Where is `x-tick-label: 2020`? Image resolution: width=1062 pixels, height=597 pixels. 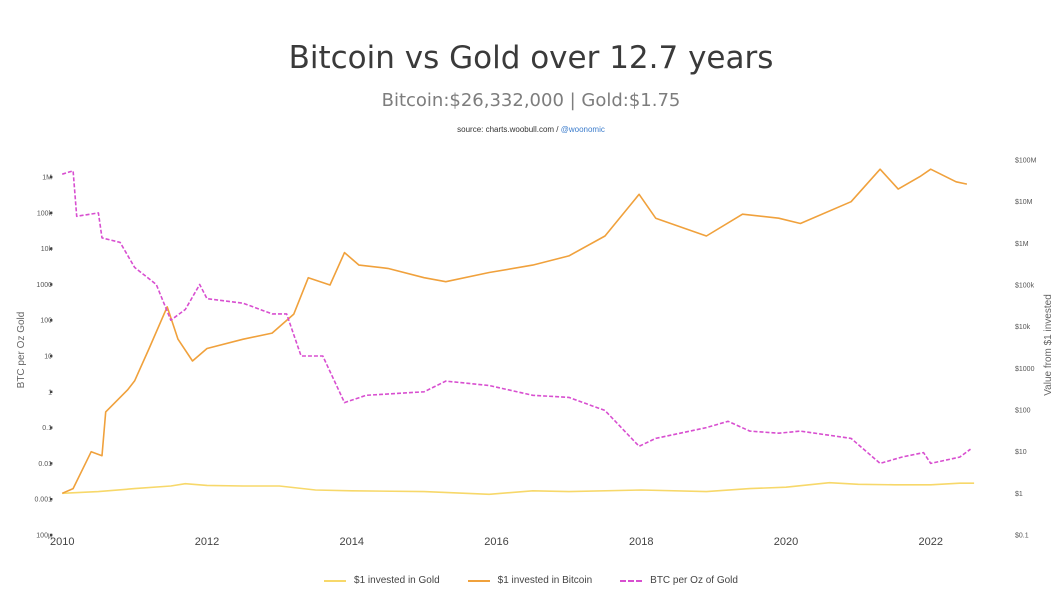
x-tick-label: 2020 is located at coordinates (786, 542).